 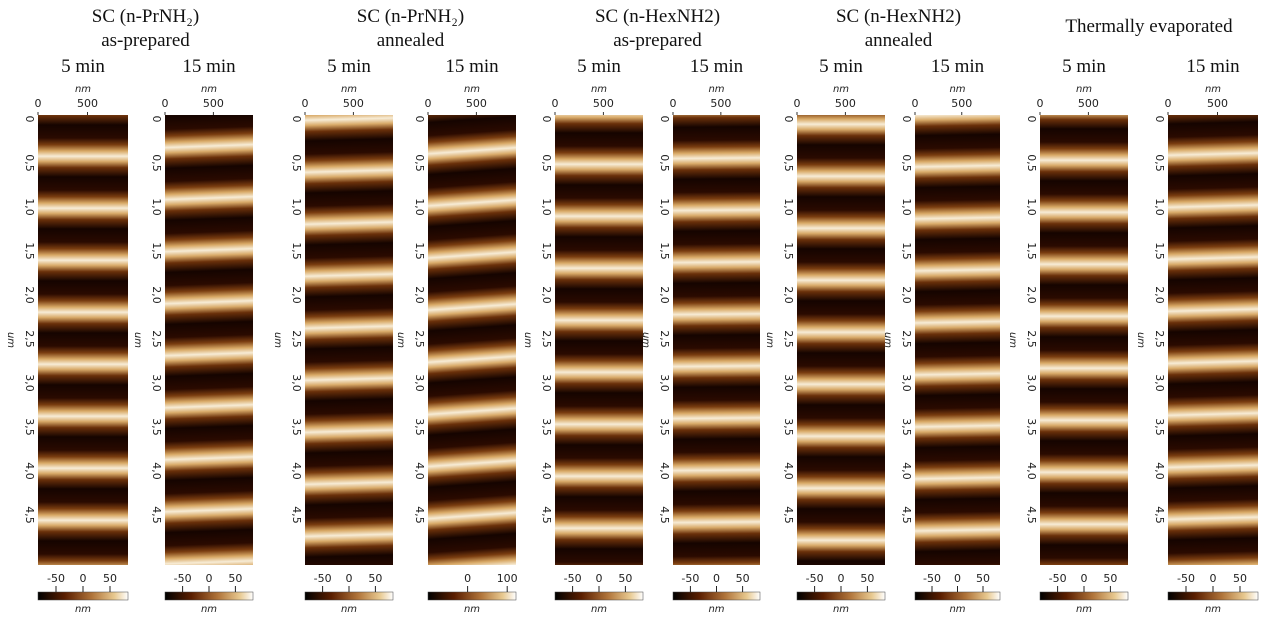 What do you see at coordinates (657, 40) in the screenshot?
I see `group-title: as-prepared` at bounding box center [657, 40].